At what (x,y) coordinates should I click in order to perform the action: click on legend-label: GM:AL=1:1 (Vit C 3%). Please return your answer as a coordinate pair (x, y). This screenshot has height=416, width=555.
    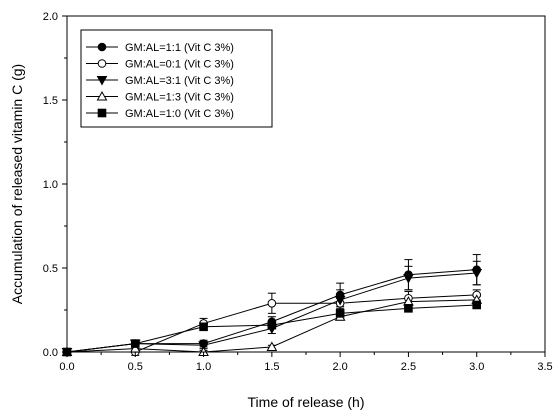
    Looking at the image, I should click on (179, 48).